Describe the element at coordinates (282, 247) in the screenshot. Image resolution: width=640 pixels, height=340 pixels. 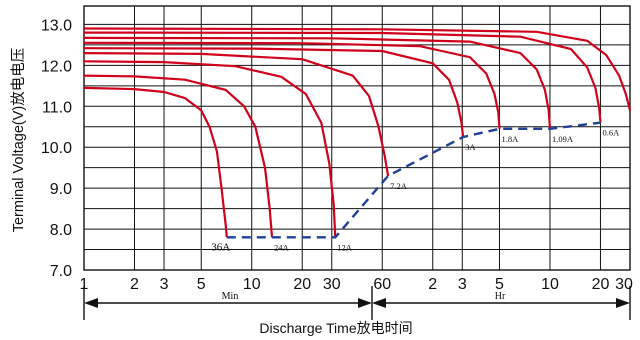
I see `series-label: 24A` at that location.